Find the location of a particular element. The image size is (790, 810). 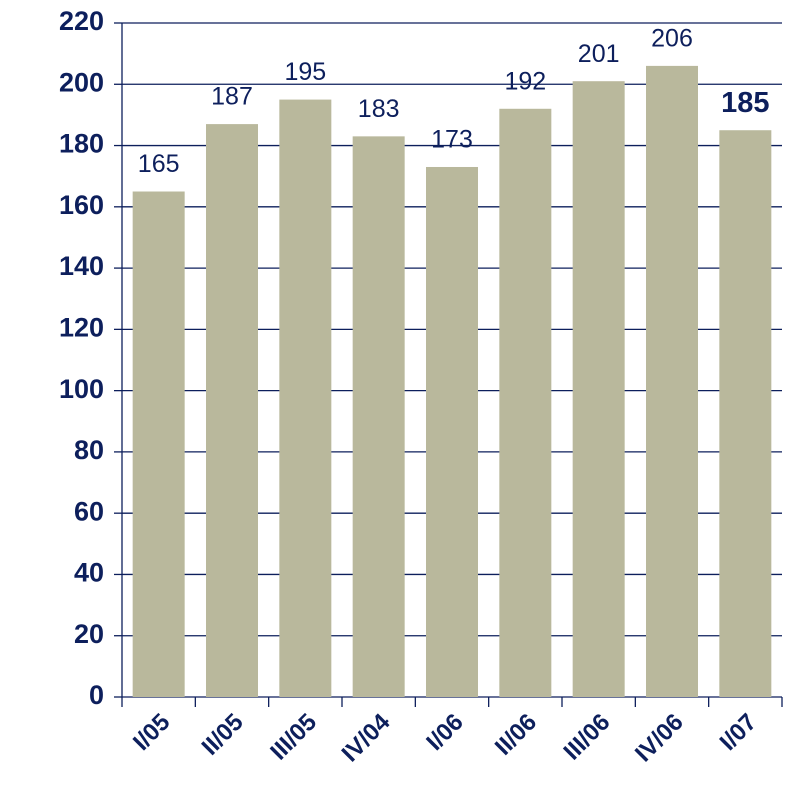

x-tick-label: I/06 is located at coordinates (444, 732).